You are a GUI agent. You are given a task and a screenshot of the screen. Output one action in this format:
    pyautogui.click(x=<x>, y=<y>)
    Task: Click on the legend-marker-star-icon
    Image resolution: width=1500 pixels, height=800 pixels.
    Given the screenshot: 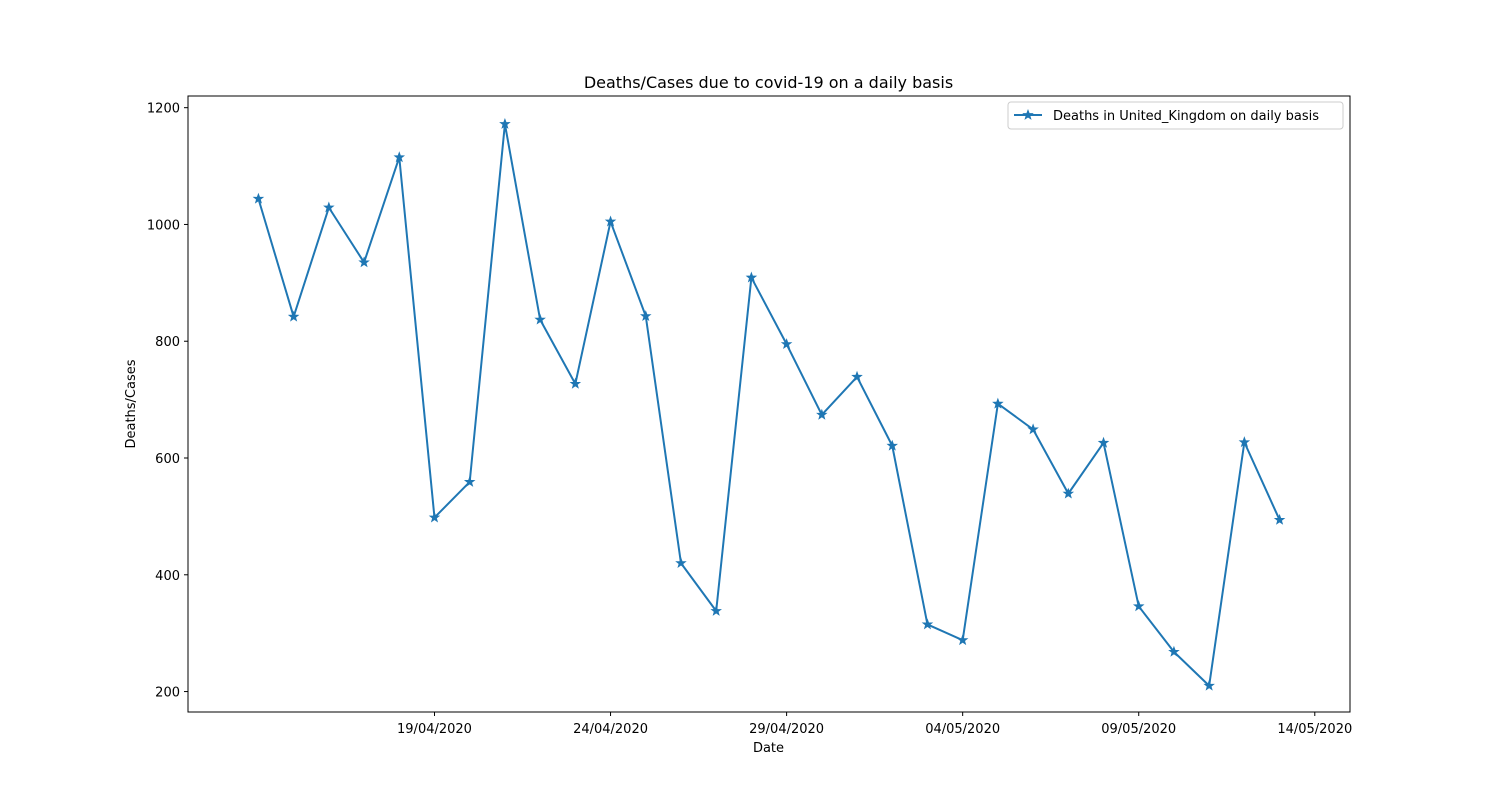 What is the action you would take?
    pyautogui.click(x=1028, y=114)
    